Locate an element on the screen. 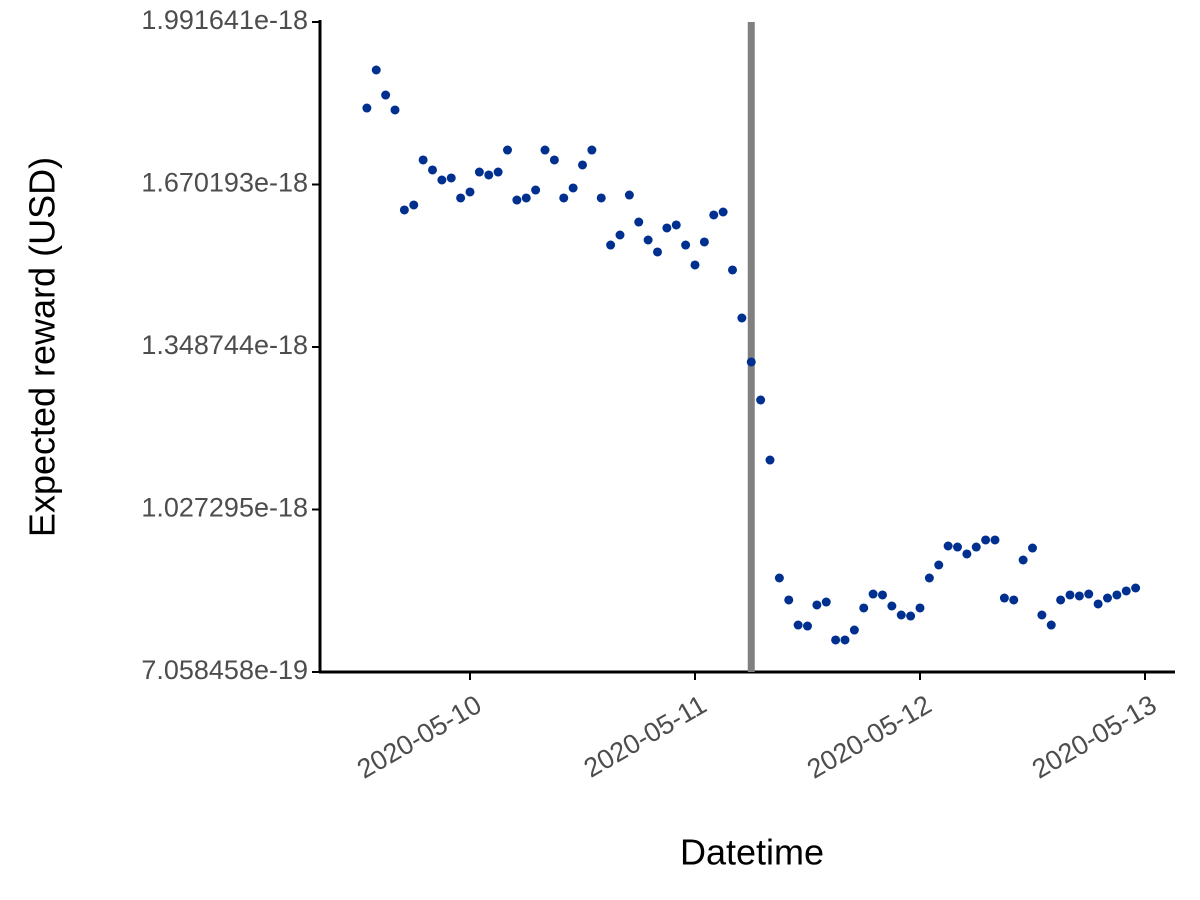 The width and height of the screenshot is (1200, 900). y-tick-label: 1.670193e-18 is located at coordinates (224, 183).